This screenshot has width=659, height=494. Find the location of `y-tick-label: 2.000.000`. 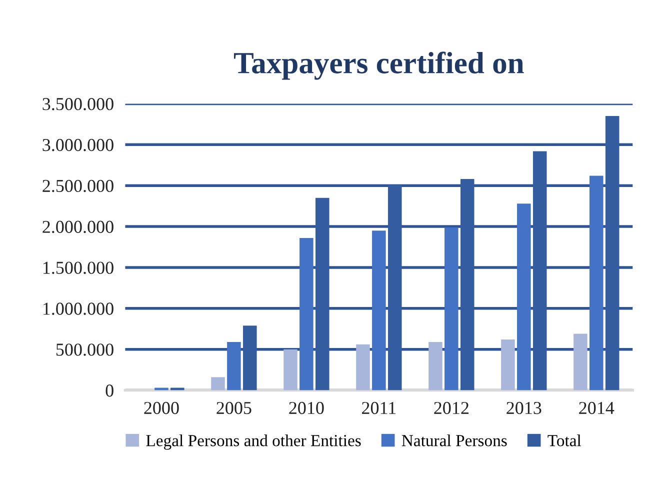

y-tick-label: 2.000.000 is located at coordinates (78, 227).